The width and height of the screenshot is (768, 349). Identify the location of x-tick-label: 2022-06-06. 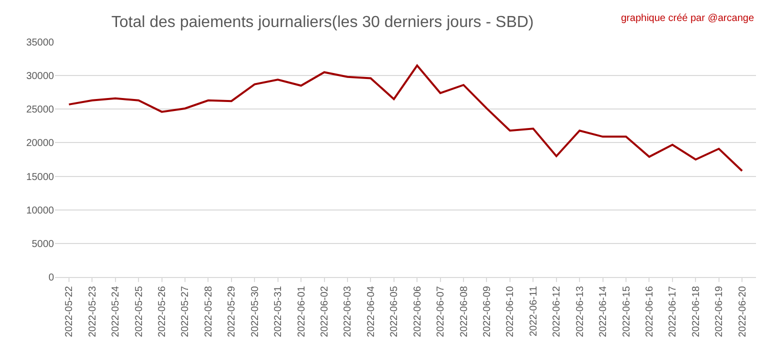
(418, 312).